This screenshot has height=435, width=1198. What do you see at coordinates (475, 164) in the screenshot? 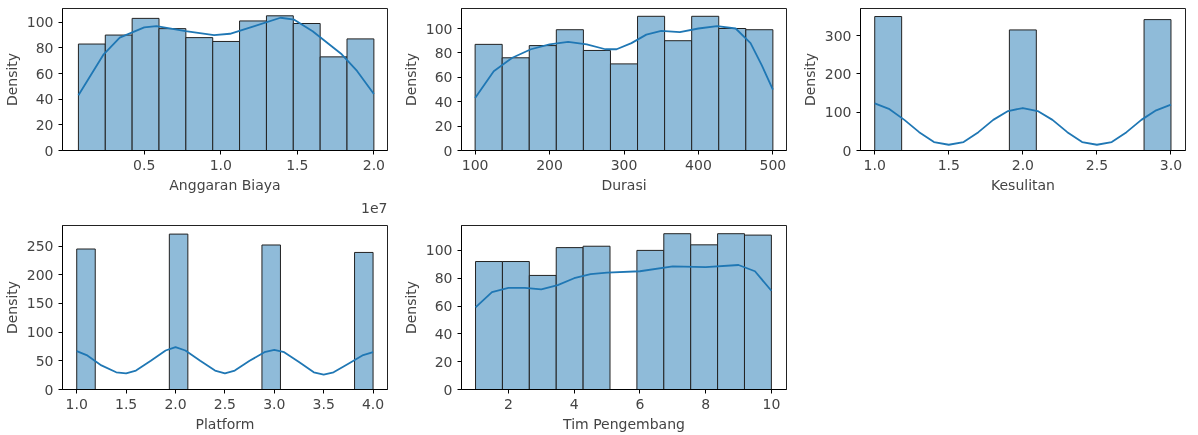
I see `x-tick-label: 100` at bounding box center [475, 164].